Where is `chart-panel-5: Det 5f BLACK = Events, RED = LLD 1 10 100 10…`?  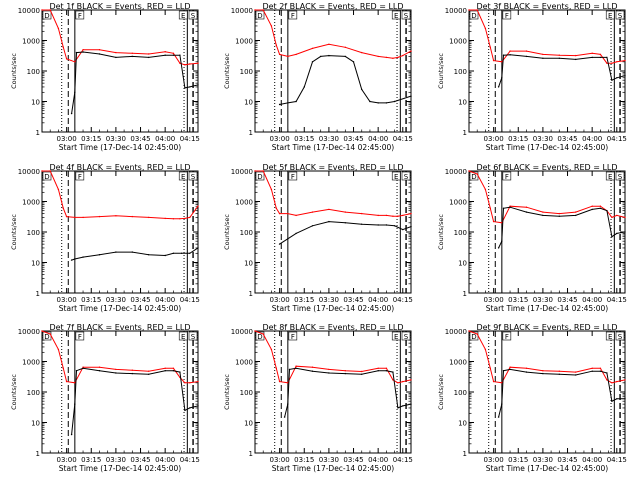 chart-panel-5: Det 5f BLACK = Events, RED = LLD 1 10 100 10… is located at coordinates (318, 238).